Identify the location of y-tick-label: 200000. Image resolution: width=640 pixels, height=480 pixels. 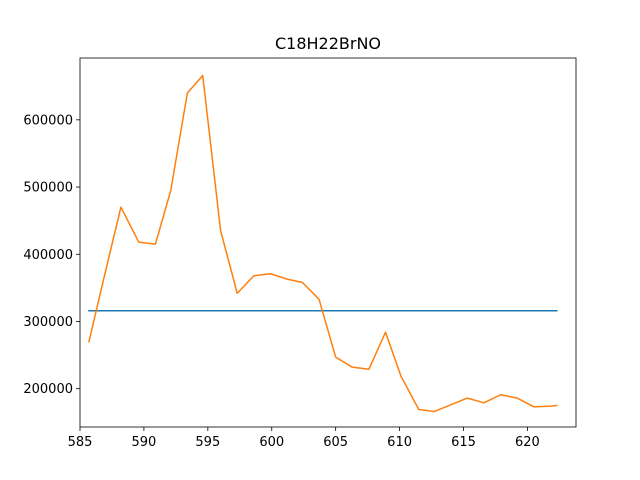
(48, 389).